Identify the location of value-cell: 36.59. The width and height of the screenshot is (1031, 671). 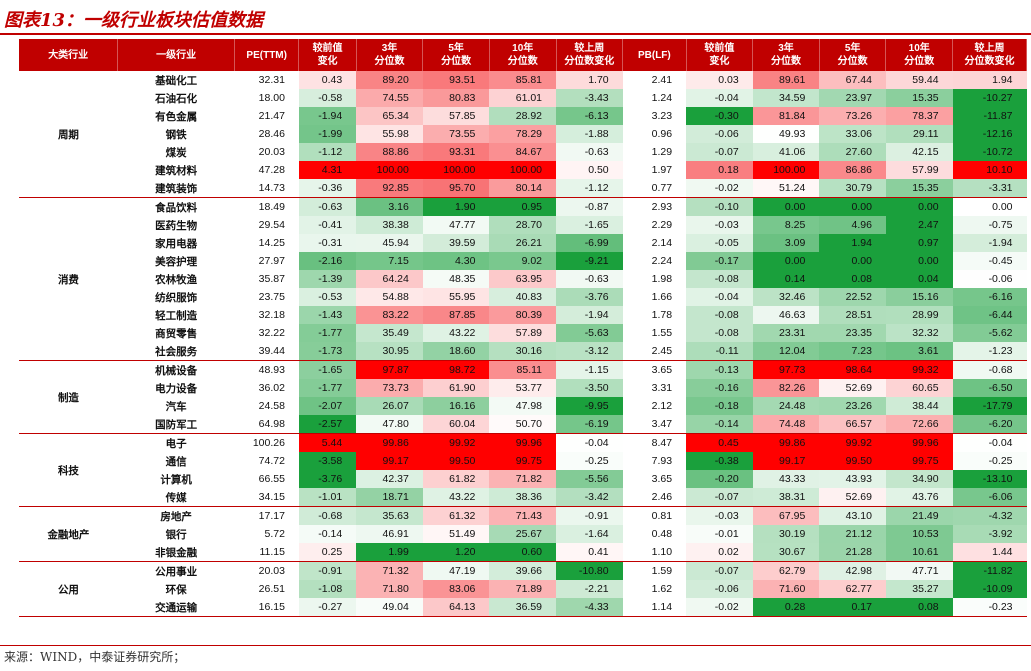
(523, 607).